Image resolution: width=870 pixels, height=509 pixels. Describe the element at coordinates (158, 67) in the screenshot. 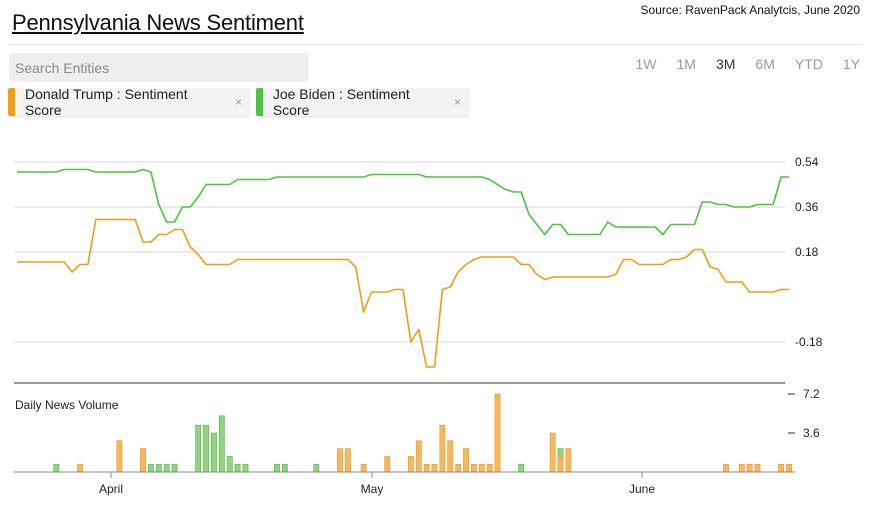

I see `search-input` at that location.